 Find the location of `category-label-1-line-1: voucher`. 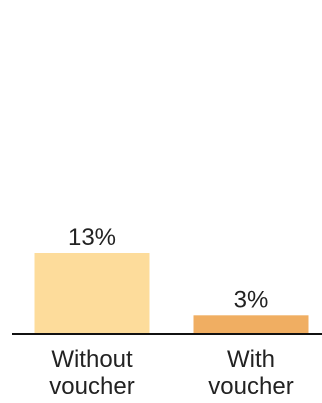

category-label-1-line-1: voucher is located at coordinates (250, 385).